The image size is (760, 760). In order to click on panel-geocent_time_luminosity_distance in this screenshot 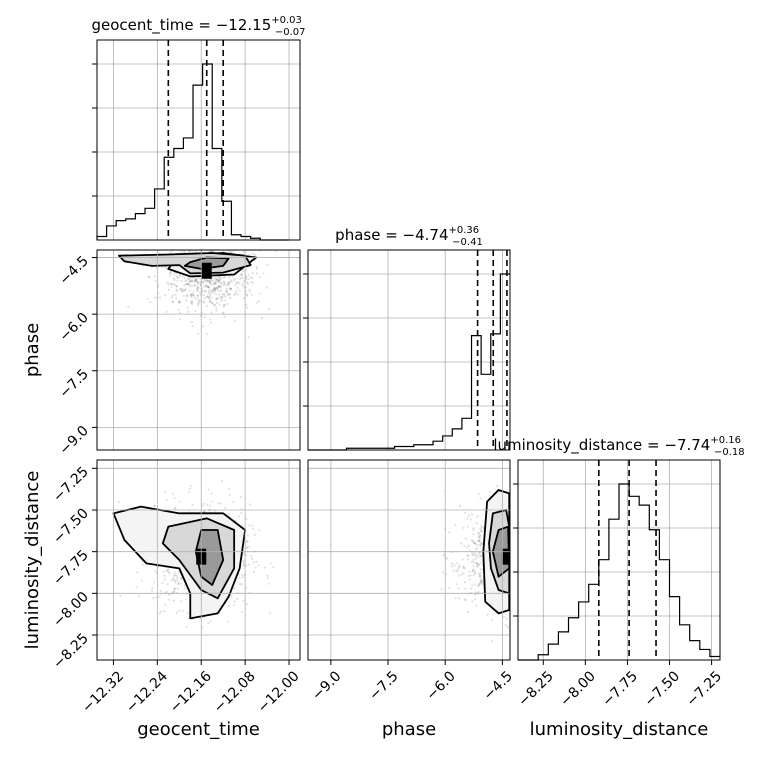, I will do `click(193, 554)`.